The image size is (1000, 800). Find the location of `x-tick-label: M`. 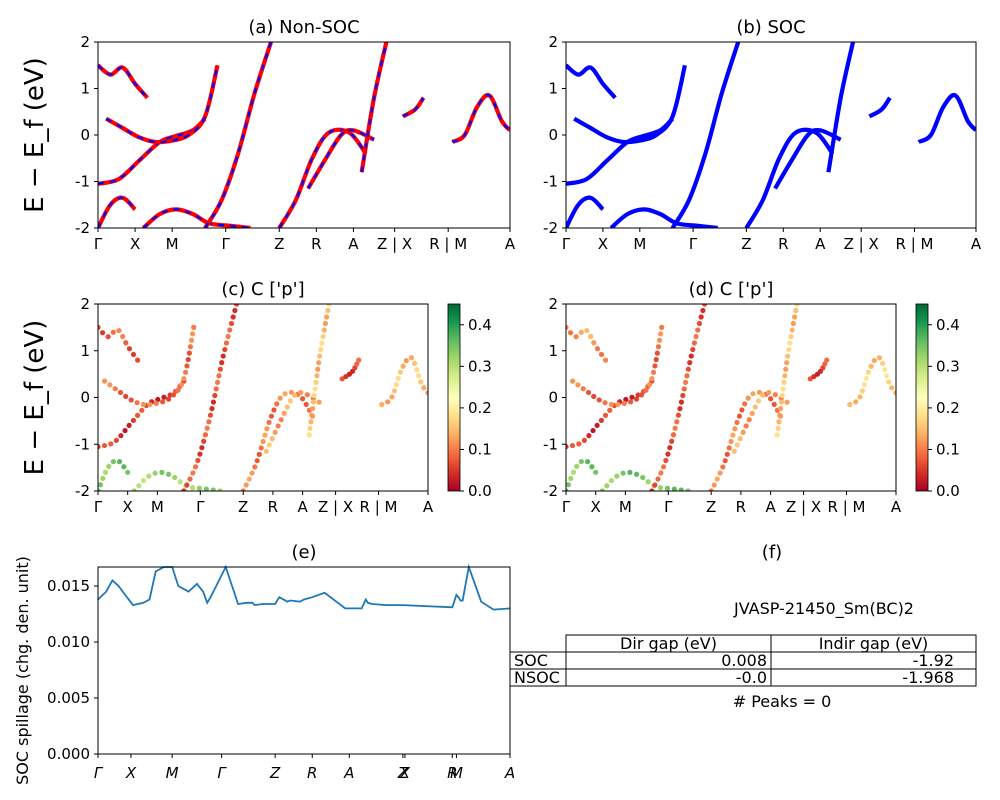

x-tick-label: M is located at coordinates (639, 244).